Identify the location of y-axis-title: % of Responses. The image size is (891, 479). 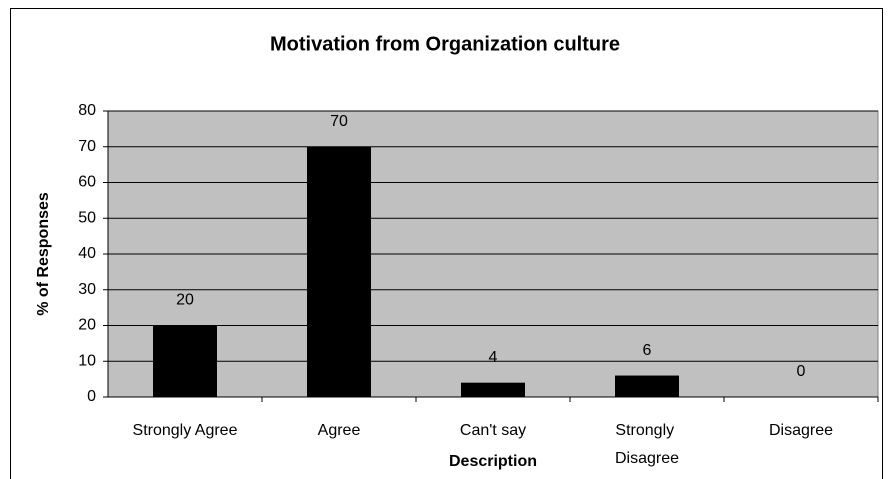
(43, 254).